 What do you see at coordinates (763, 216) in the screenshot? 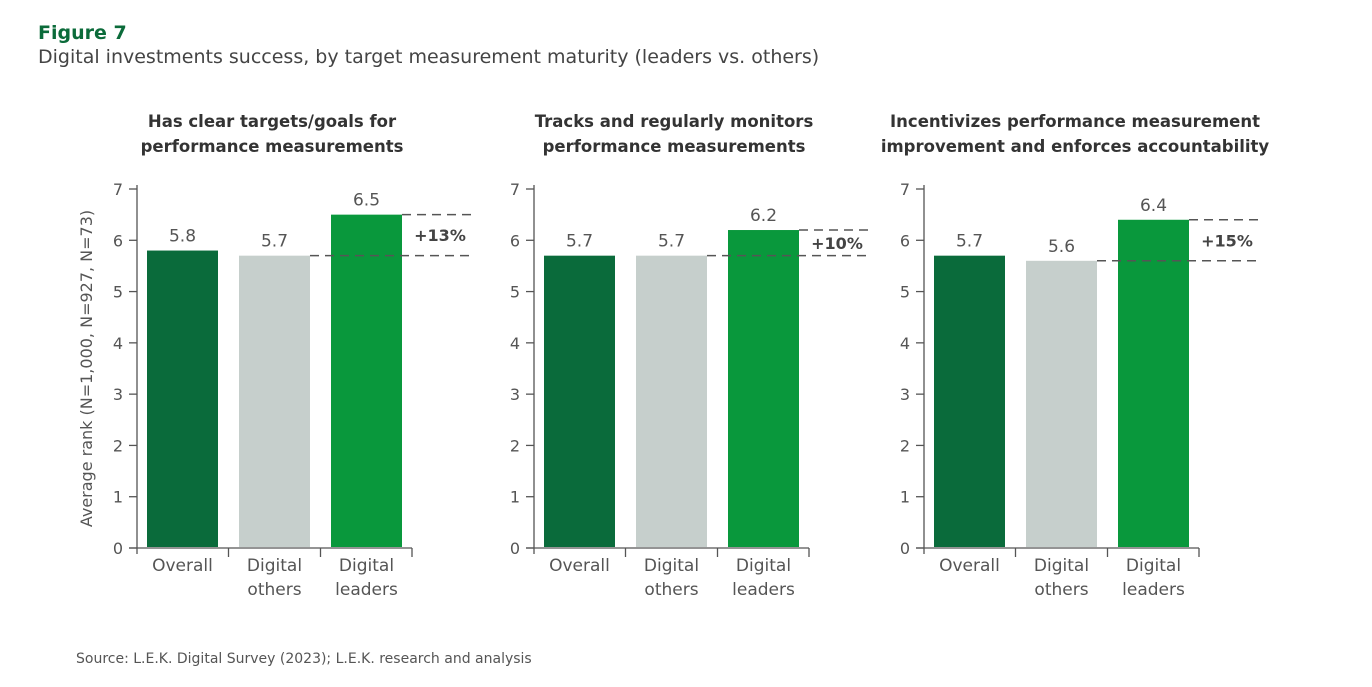
I see `bar-value-label: 6.2` at bounding box center [763, 216].